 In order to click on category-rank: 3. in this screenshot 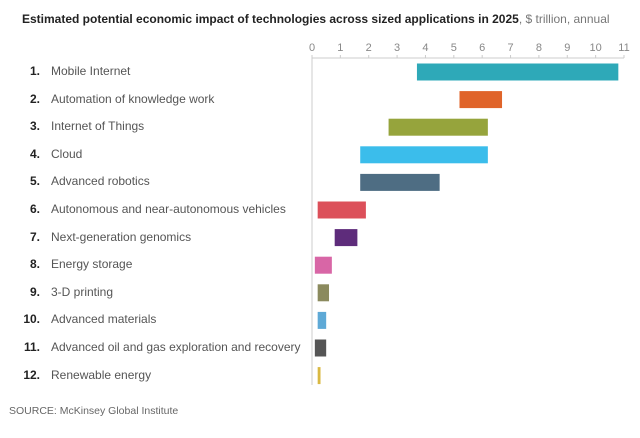, I will do `click(34, 126)`.